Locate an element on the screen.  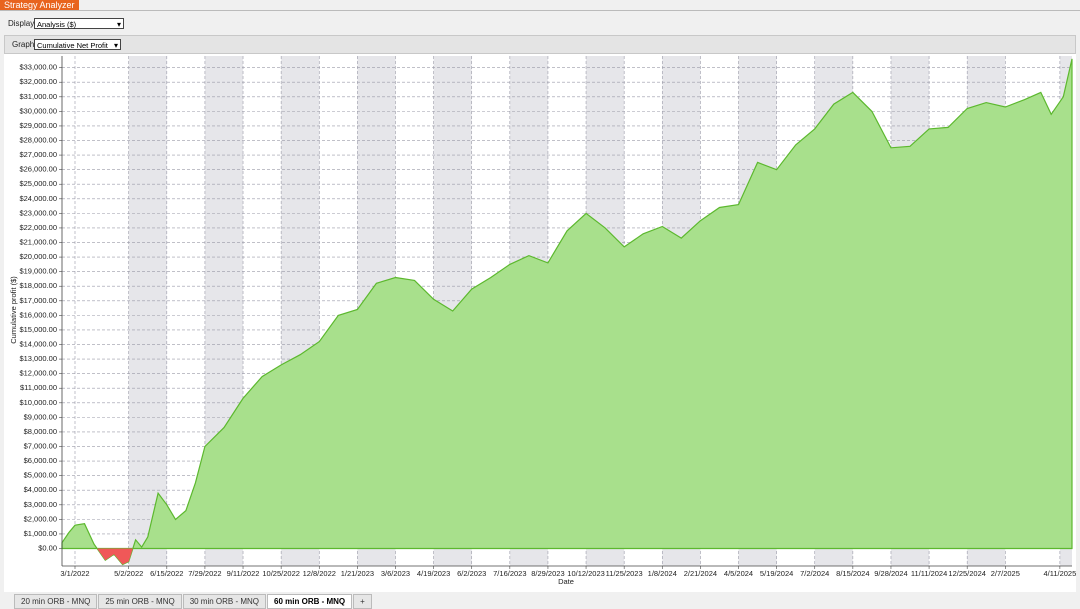
x-tick-label: 2/21/2024 is located at coordinates (700, 573).